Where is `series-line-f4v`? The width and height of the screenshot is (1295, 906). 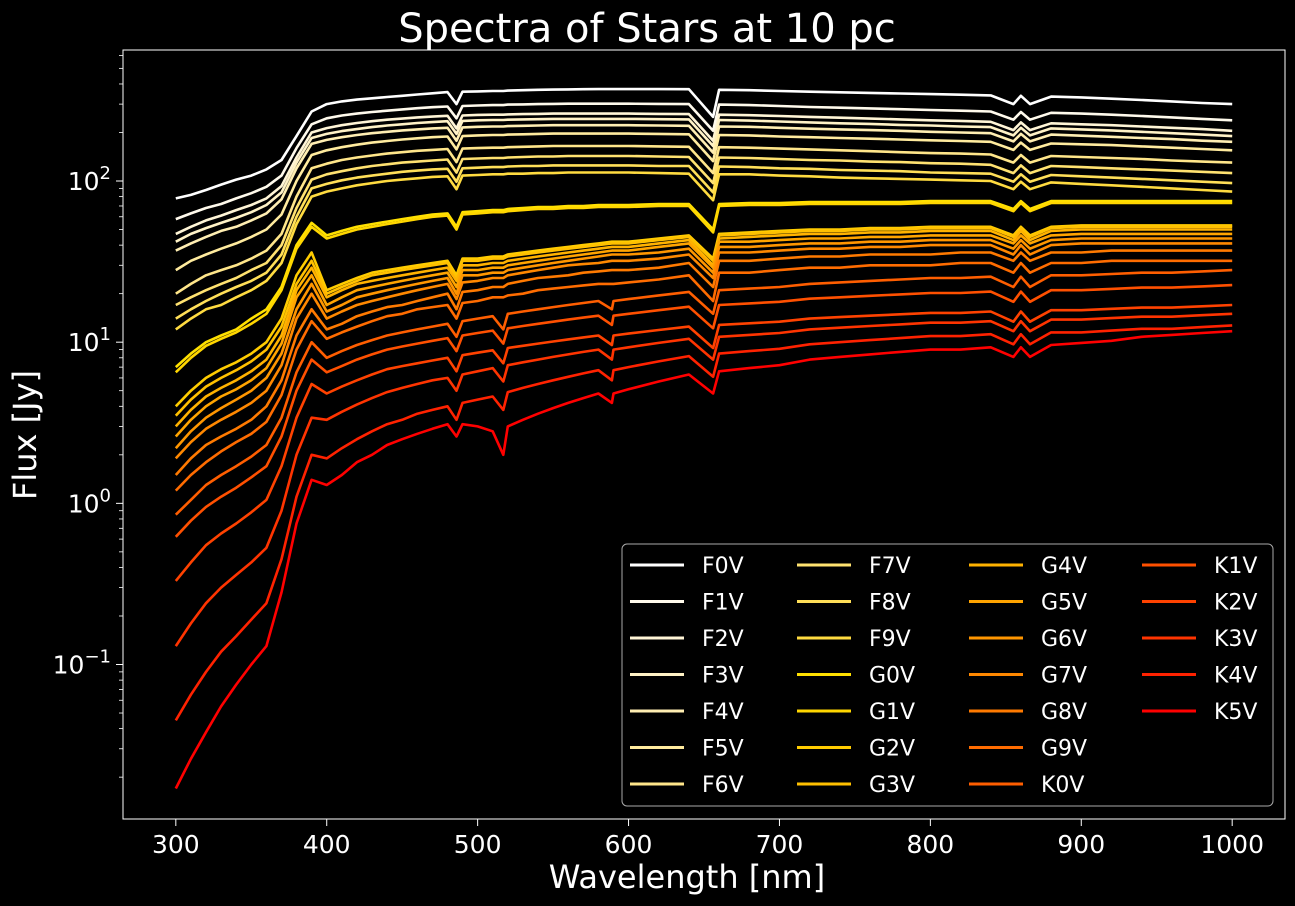
series-line-f4v is located at coordinates (704, 187).